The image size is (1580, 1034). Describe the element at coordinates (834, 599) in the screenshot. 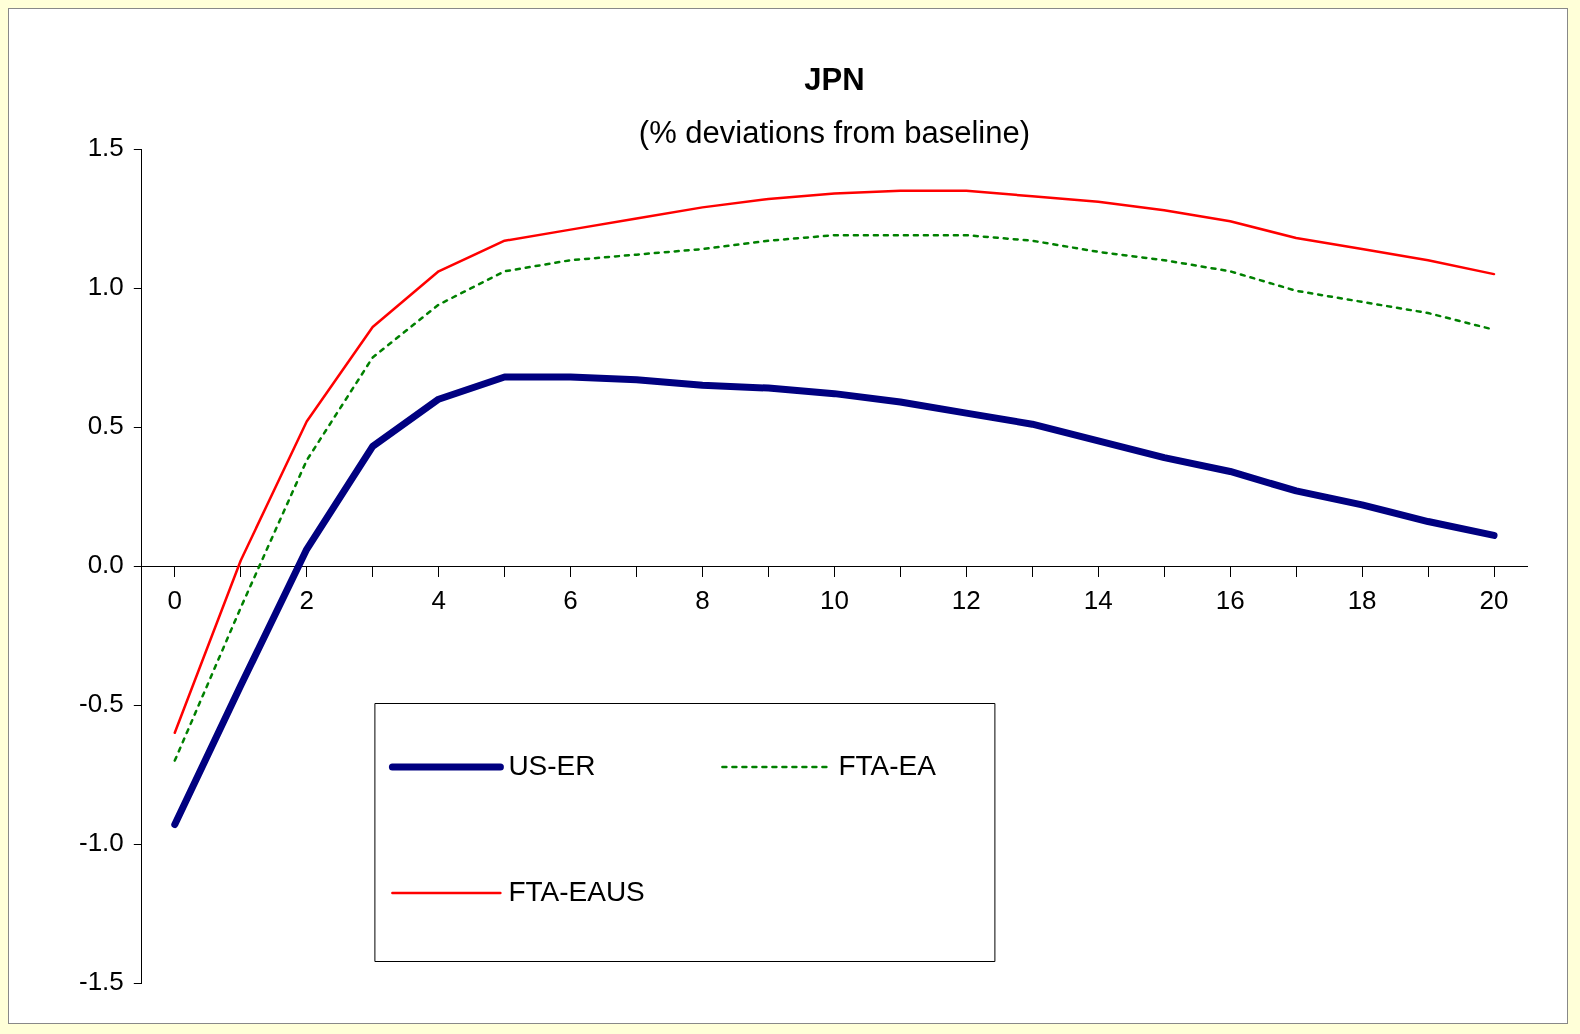

I see `x-tick-label: 10` at that location.